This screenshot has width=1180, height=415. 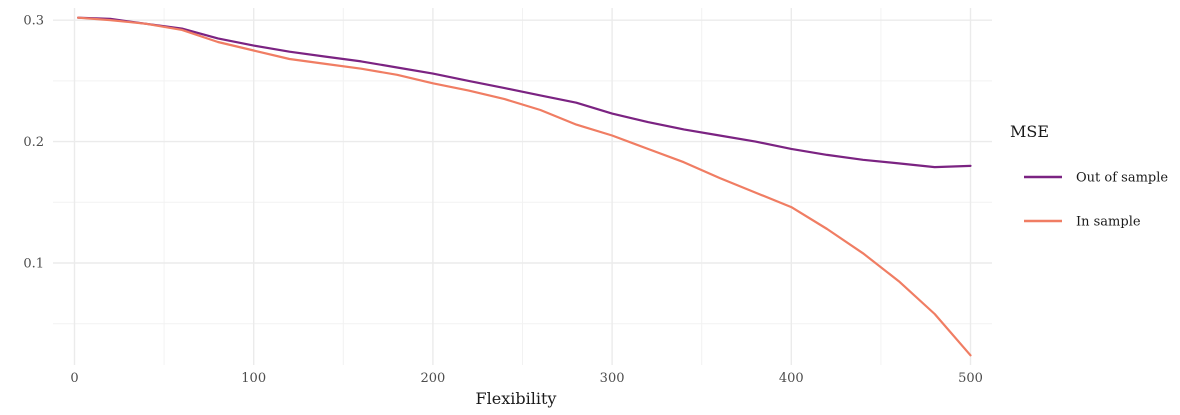 I want to click on y-tick-label: 0.2, so click(x=33, y=142).